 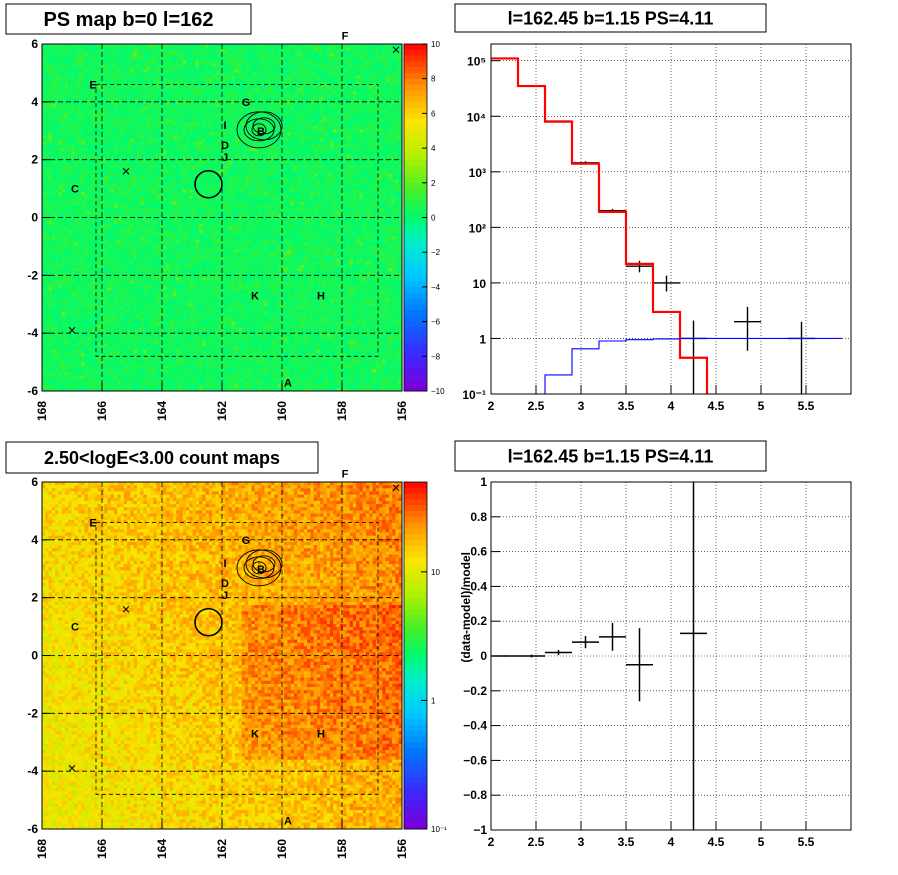 What do you see at coordinates (224, 564) in the screenshot?
I see `cnt-source-label: I` at bounding box center [224, 564].